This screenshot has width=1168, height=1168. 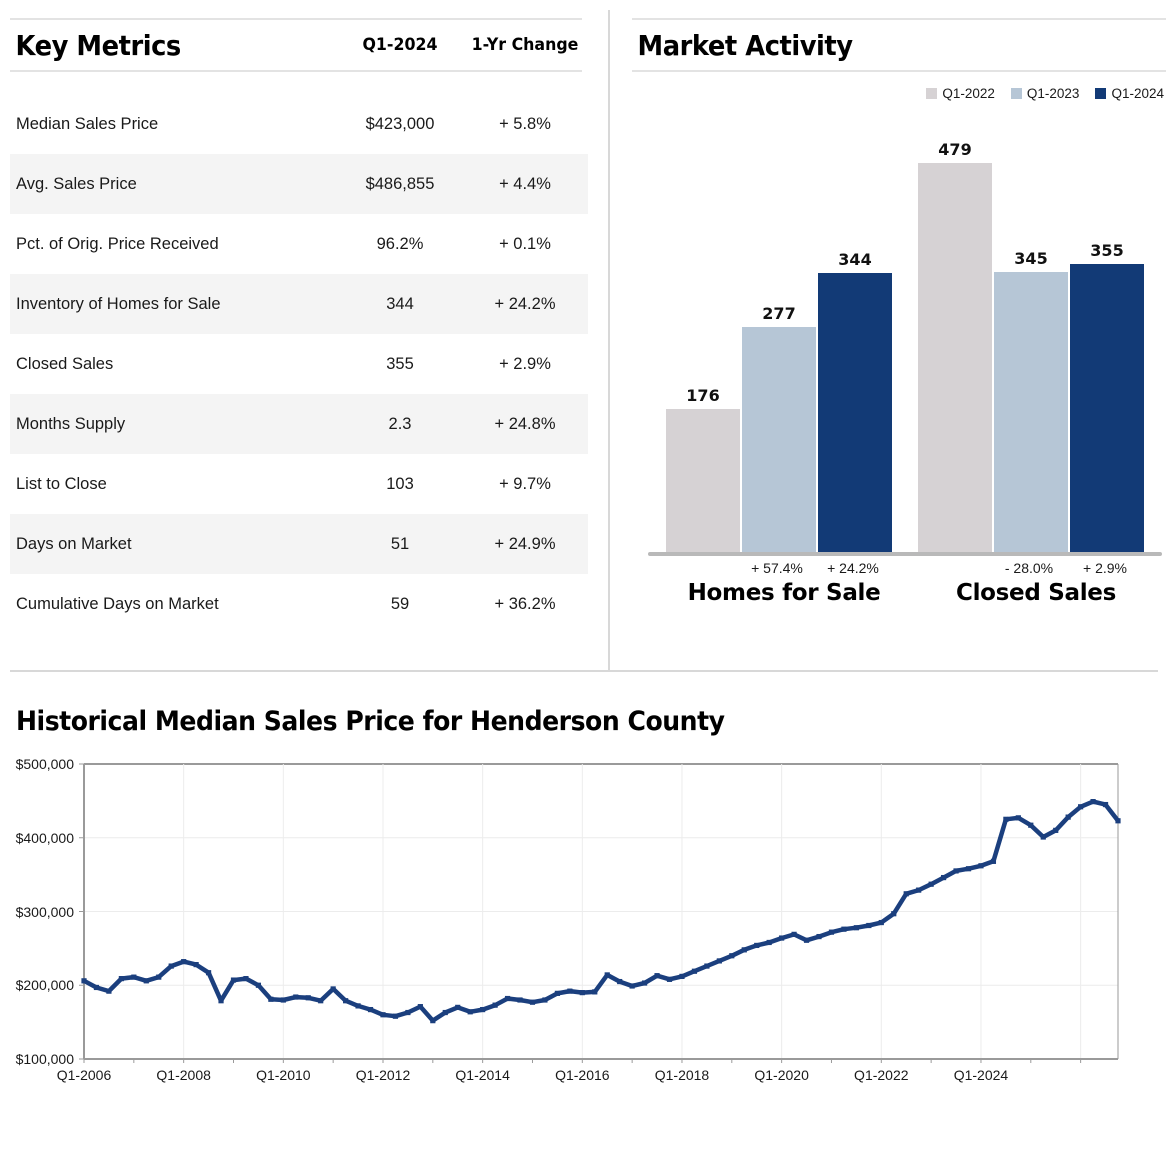 I want to click on legend-label: Q1-2022, so click(x=968, y=93).